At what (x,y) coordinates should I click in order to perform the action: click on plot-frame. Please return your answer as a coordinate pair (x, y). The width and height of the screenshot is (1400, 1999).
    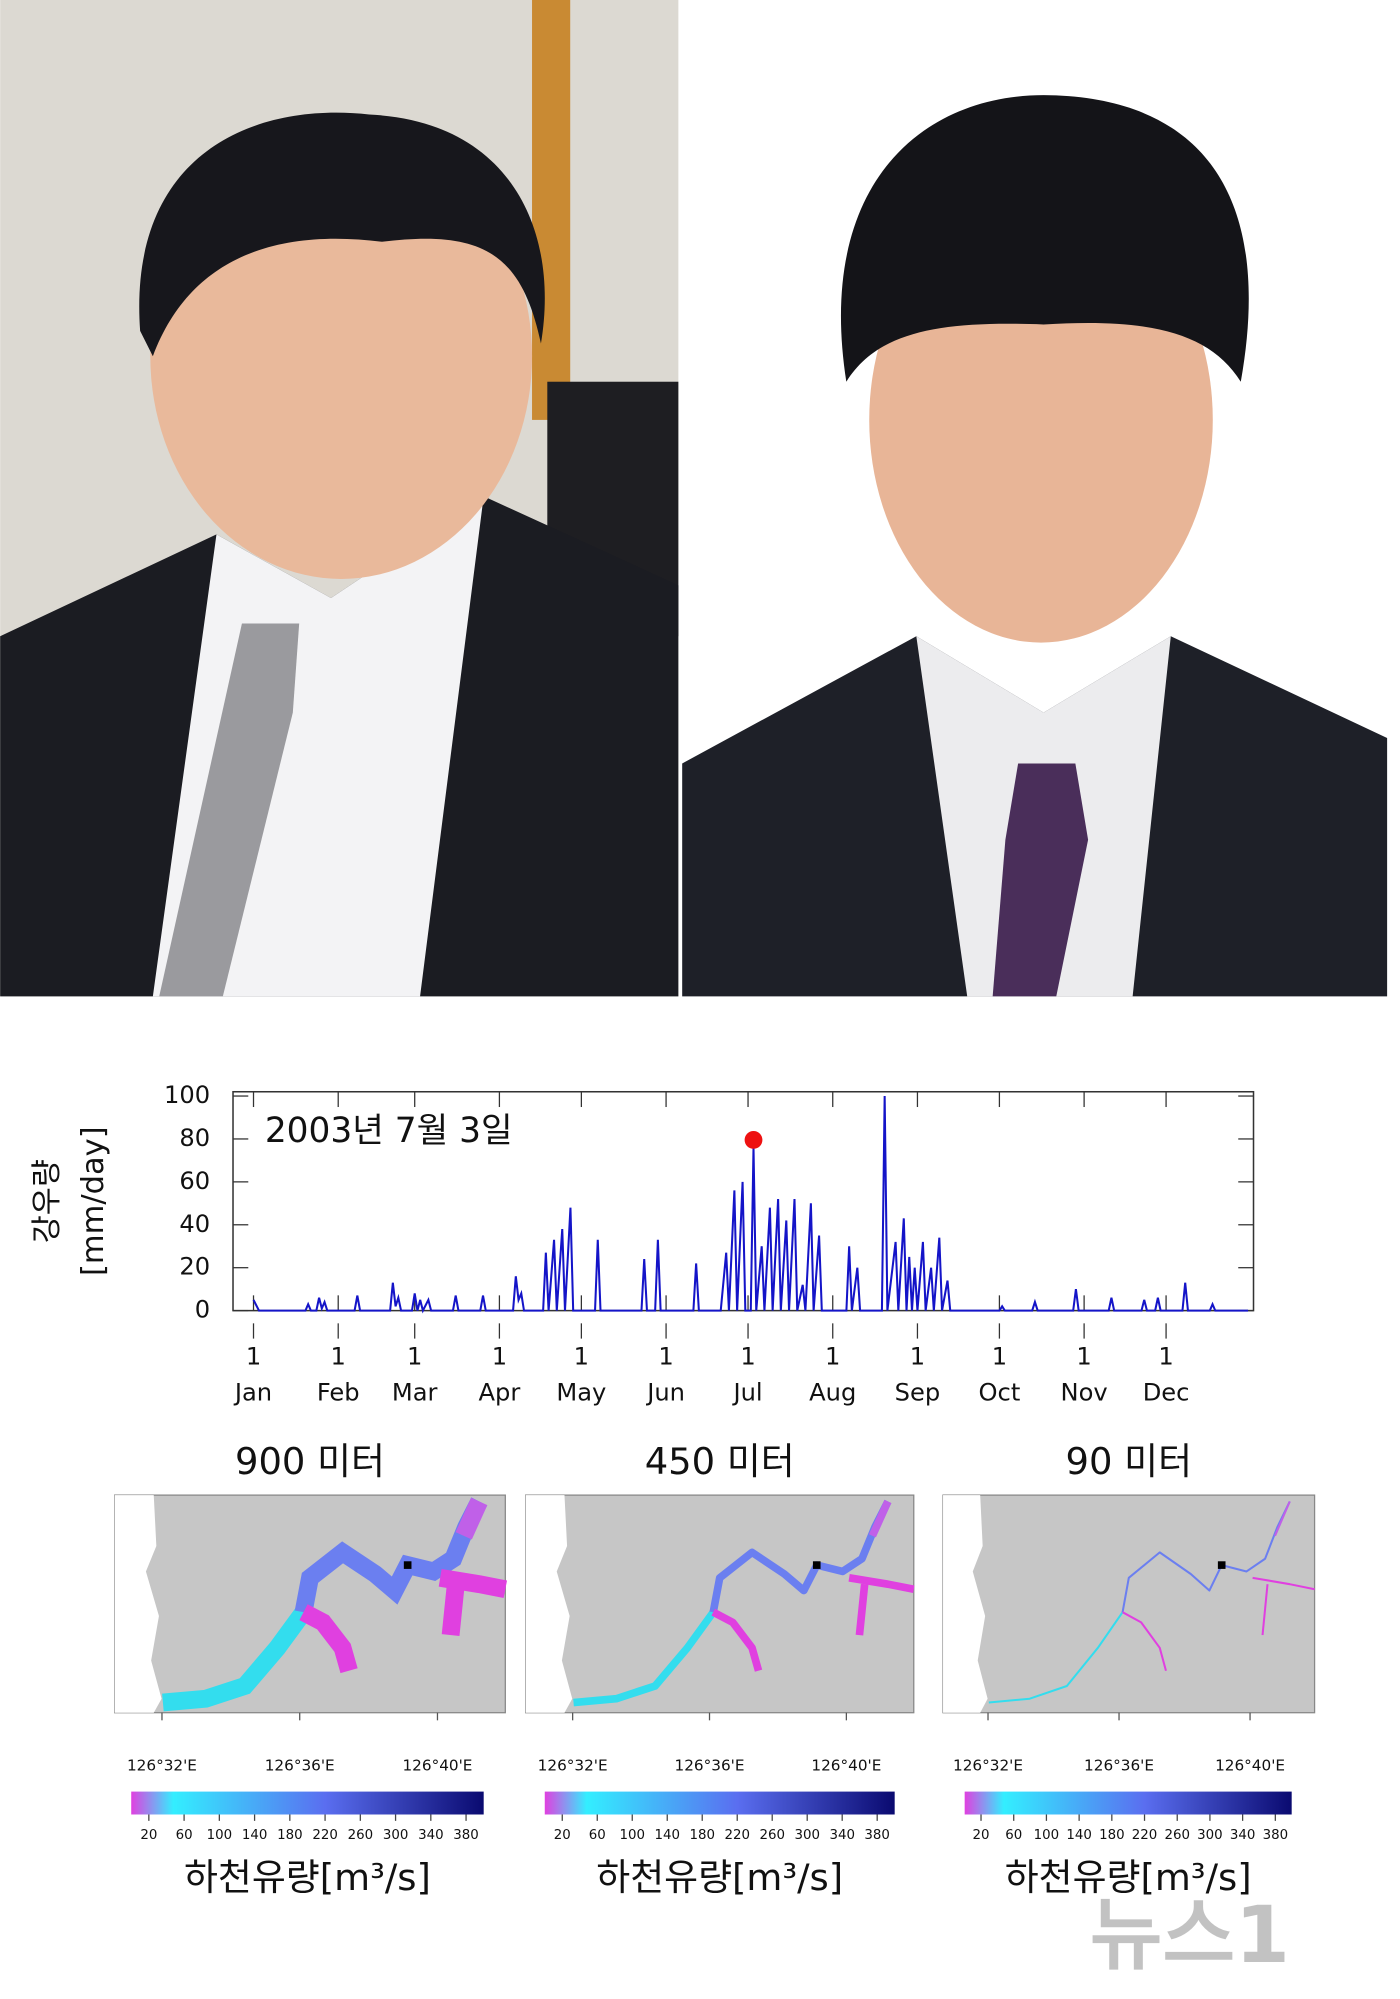
    Looking at the image, I should click on (743, 1201).